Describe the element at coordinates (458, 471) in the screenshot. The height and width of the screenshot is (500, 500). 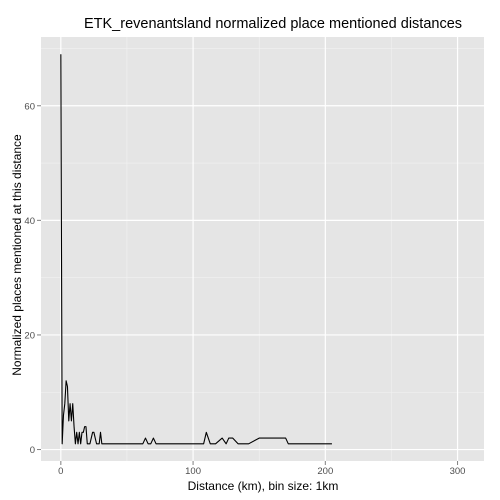
I see `x-tick-label: 300` at that location.